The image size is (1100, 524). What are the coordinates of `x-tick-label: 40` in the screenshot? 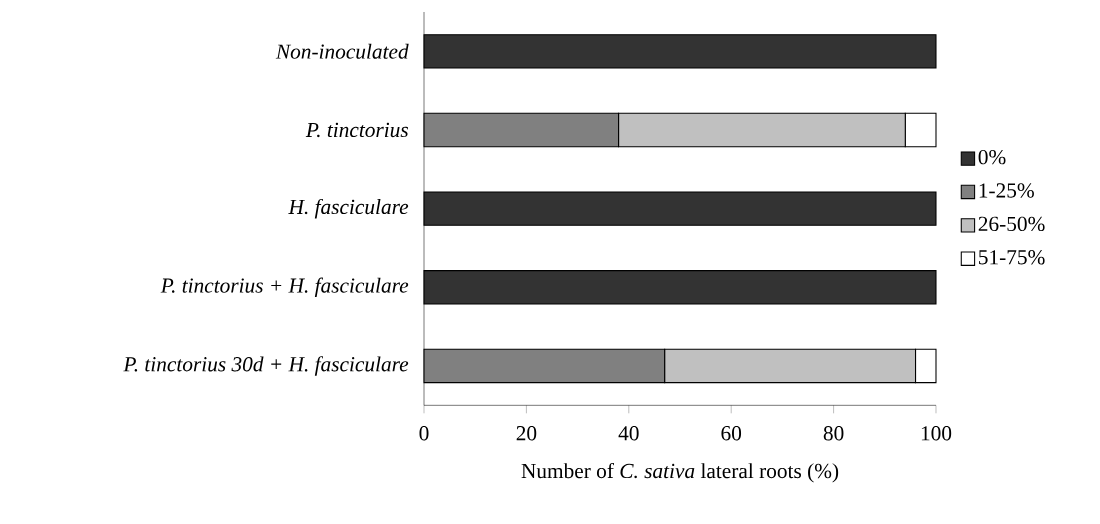 It's located at (628, 433).